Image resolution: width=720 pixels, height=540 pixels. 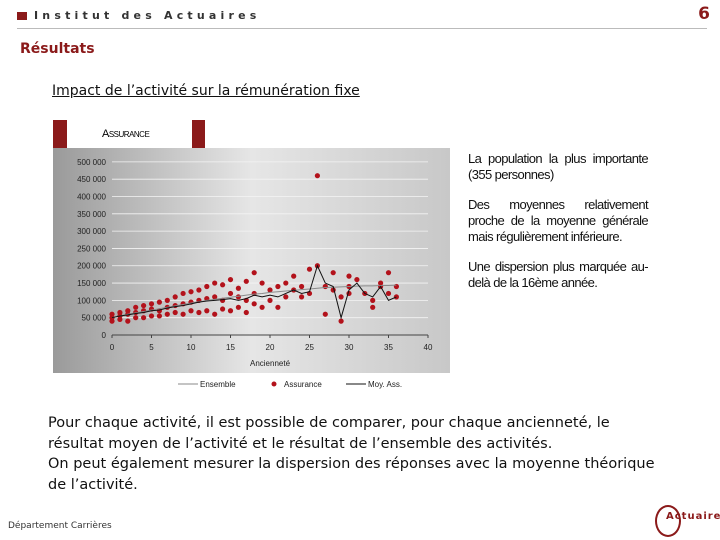 What do you see at coordinates (230, 347) in the screenshot?
I see `x-tick-label: 15` at bounding box center [230, 347].